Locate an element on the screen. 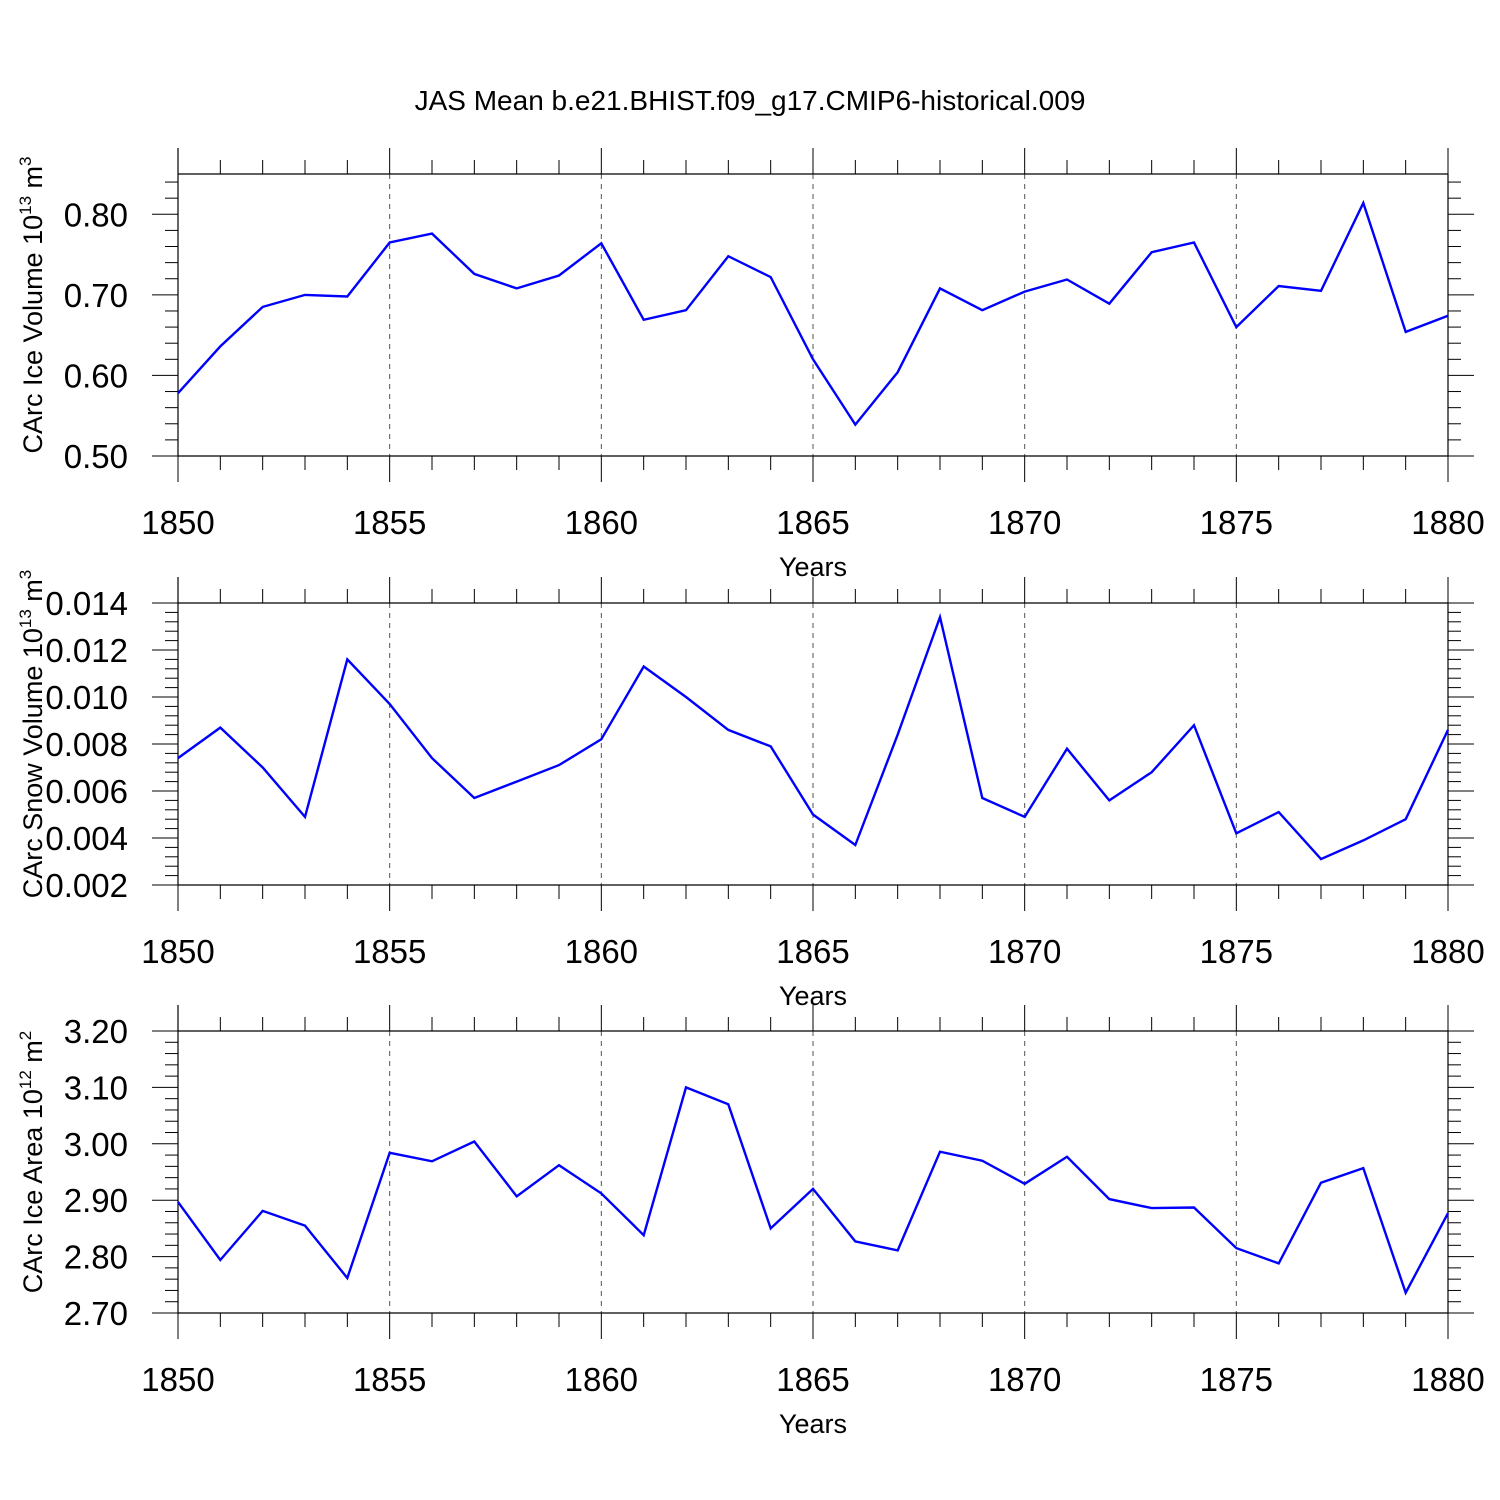  y-tick-label: 0.008 is located at coordinates (86, 744).